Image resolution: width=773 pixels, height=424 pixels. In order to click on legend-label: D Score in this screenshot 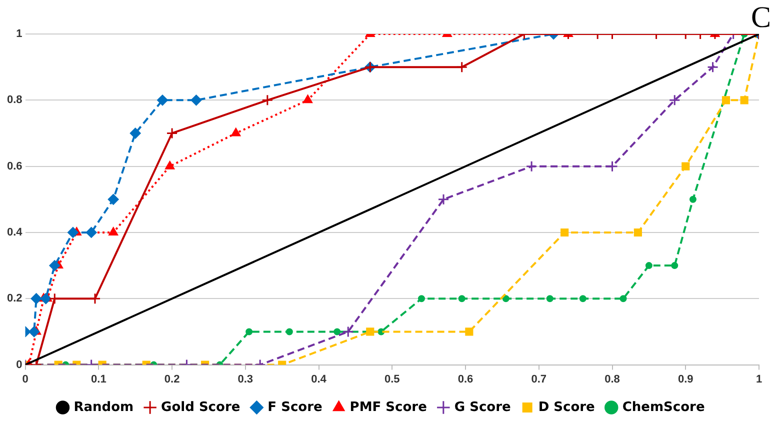, I will do `click(567, 407)`.